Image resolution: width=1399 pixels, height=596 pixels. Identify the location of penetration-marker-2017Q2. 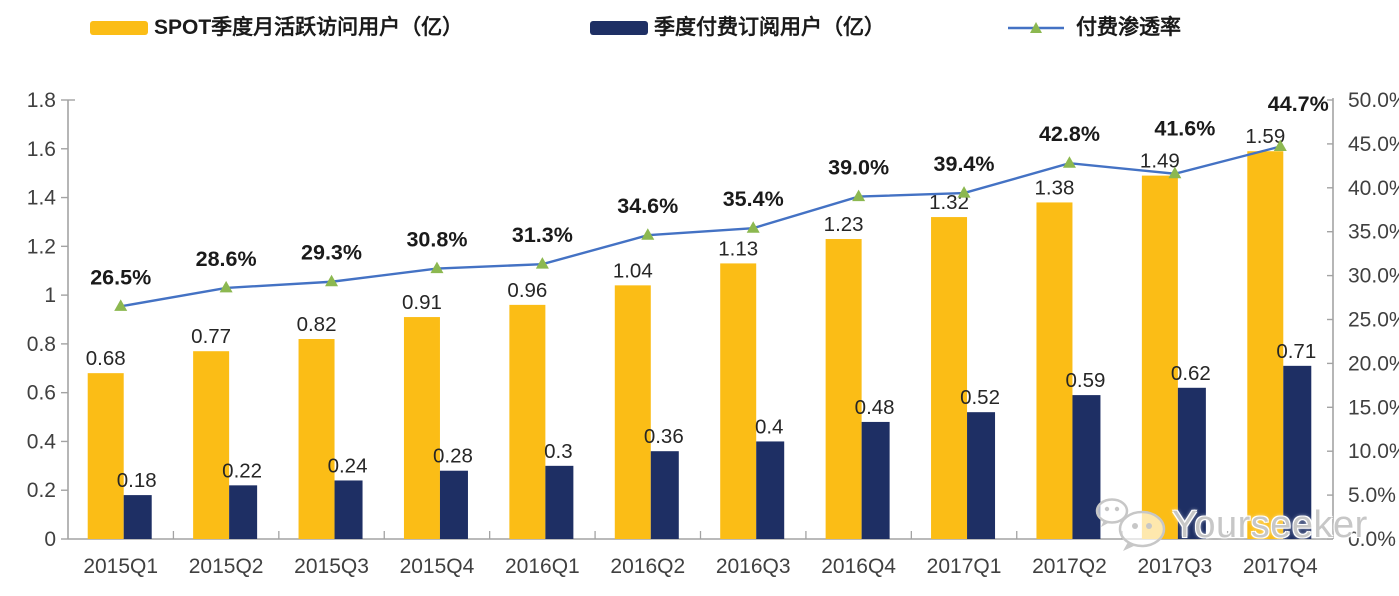
(1069, 162).